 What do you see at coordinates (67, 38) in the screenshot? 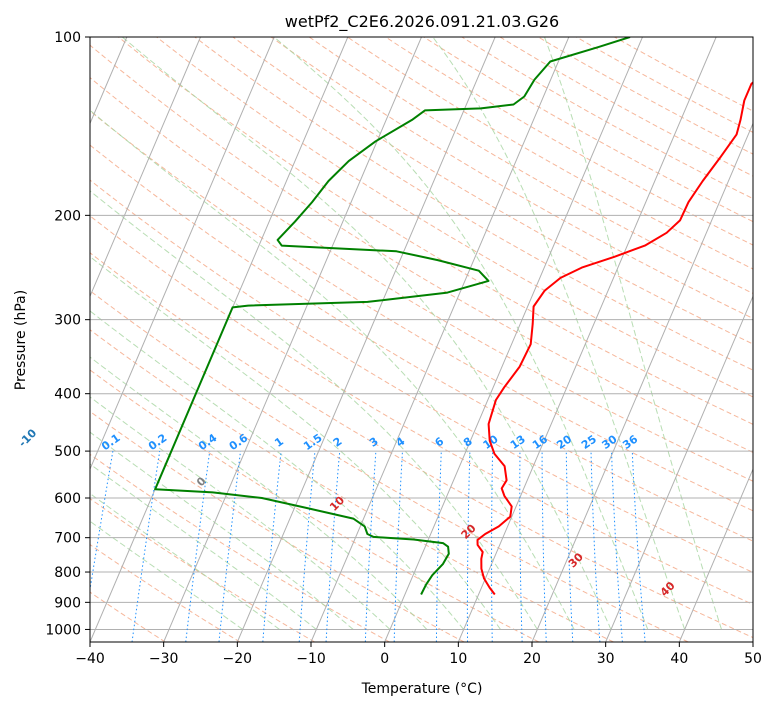
I see `y-tick-label: 100` at bounding box center [67, 38].